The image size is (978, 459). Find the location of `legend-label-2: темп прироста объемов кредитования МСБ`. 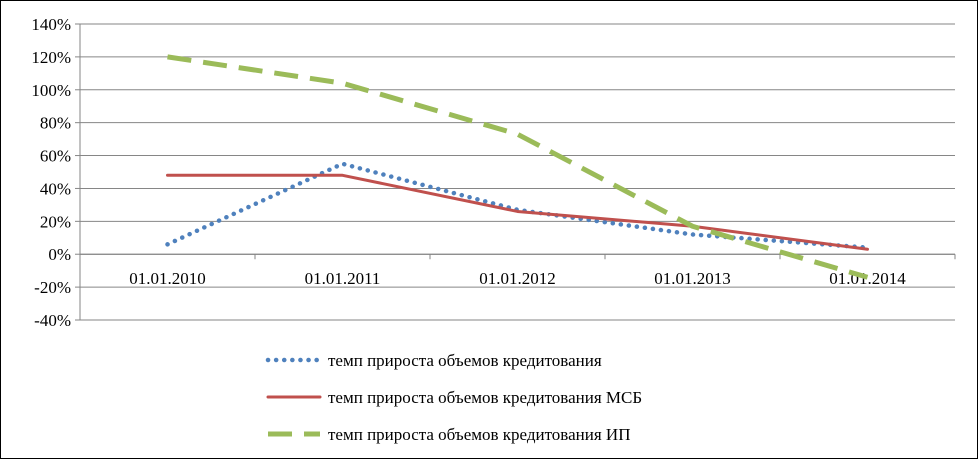

legend-label-2: темп прироста объемов кредитования МСБ is located at coordinates (485, 397).